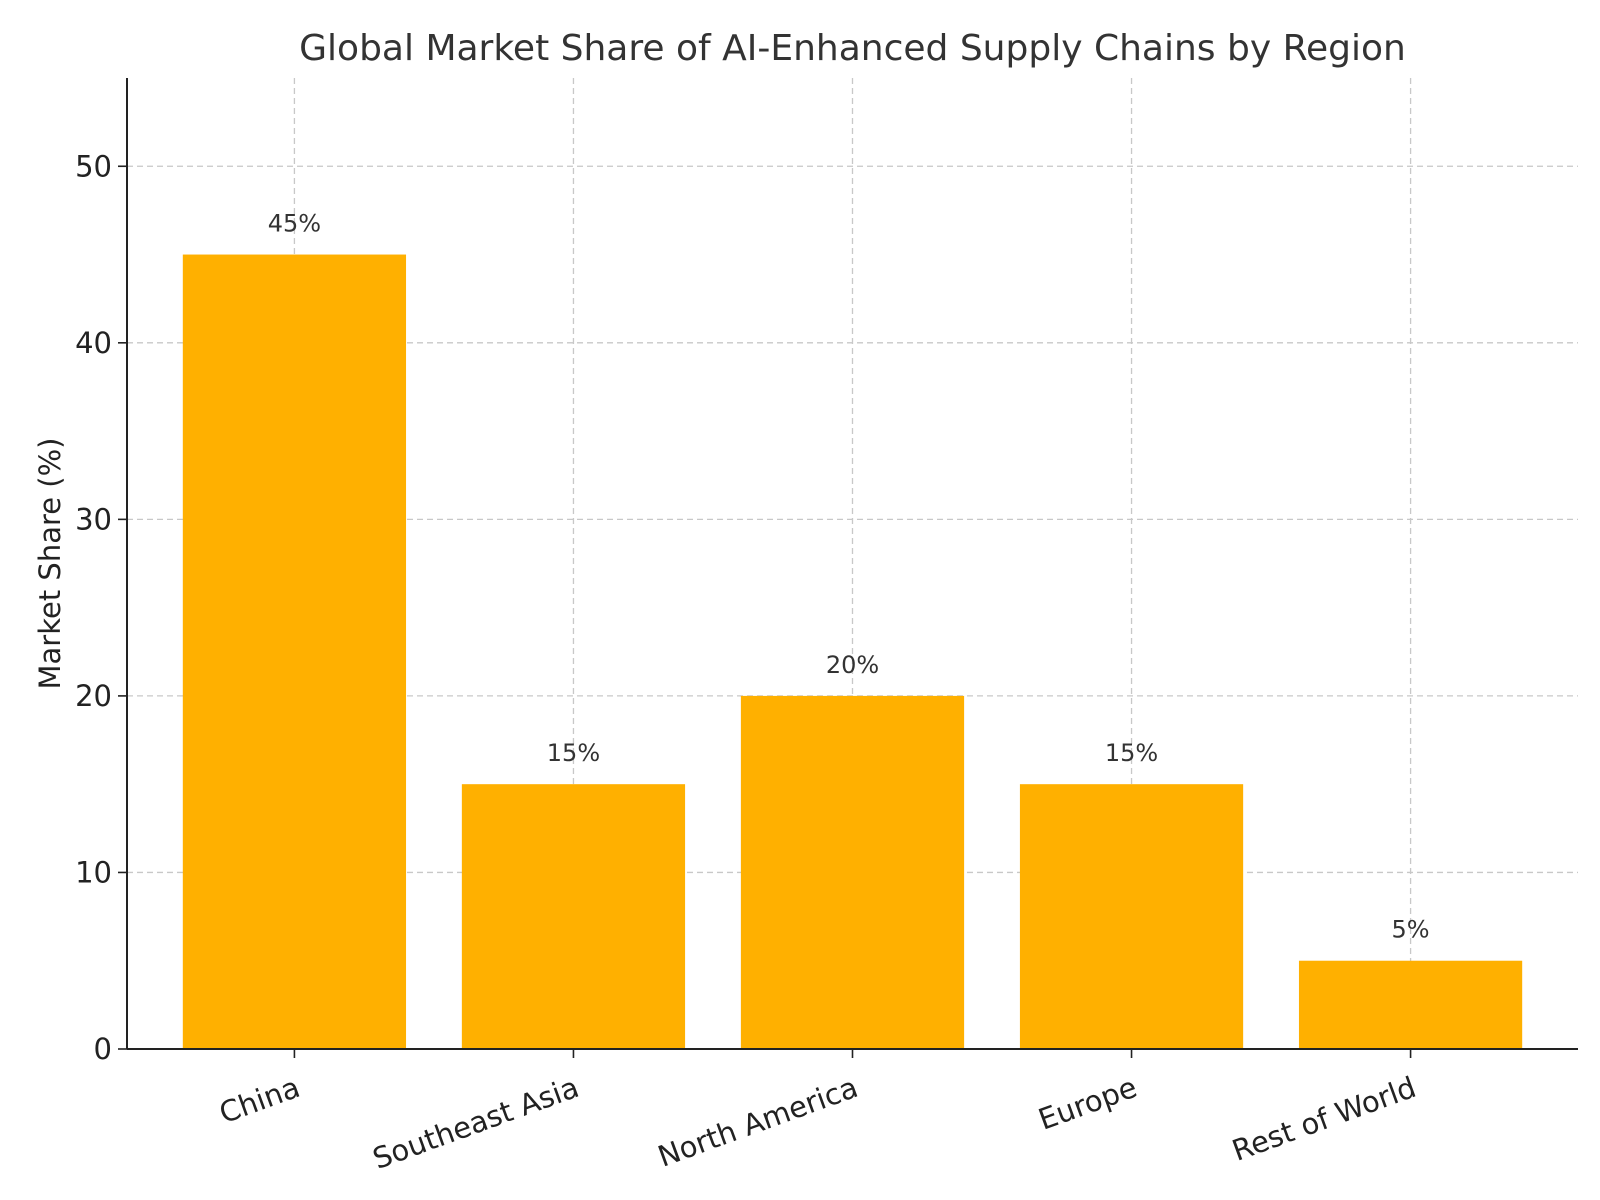  I want to click on bar-europe, so click(1131, 916).